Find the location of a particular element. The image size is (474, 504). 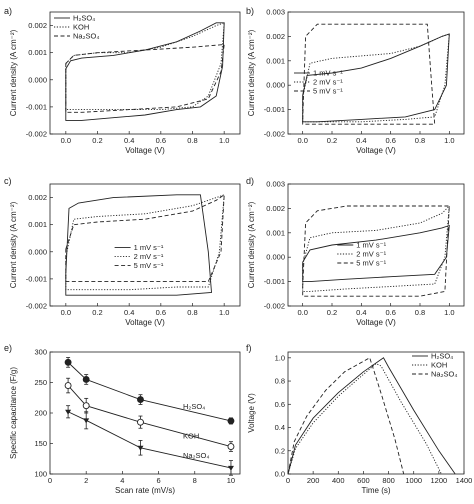

series-label: Na₂SO₄ is located at coordinates (196, 455).